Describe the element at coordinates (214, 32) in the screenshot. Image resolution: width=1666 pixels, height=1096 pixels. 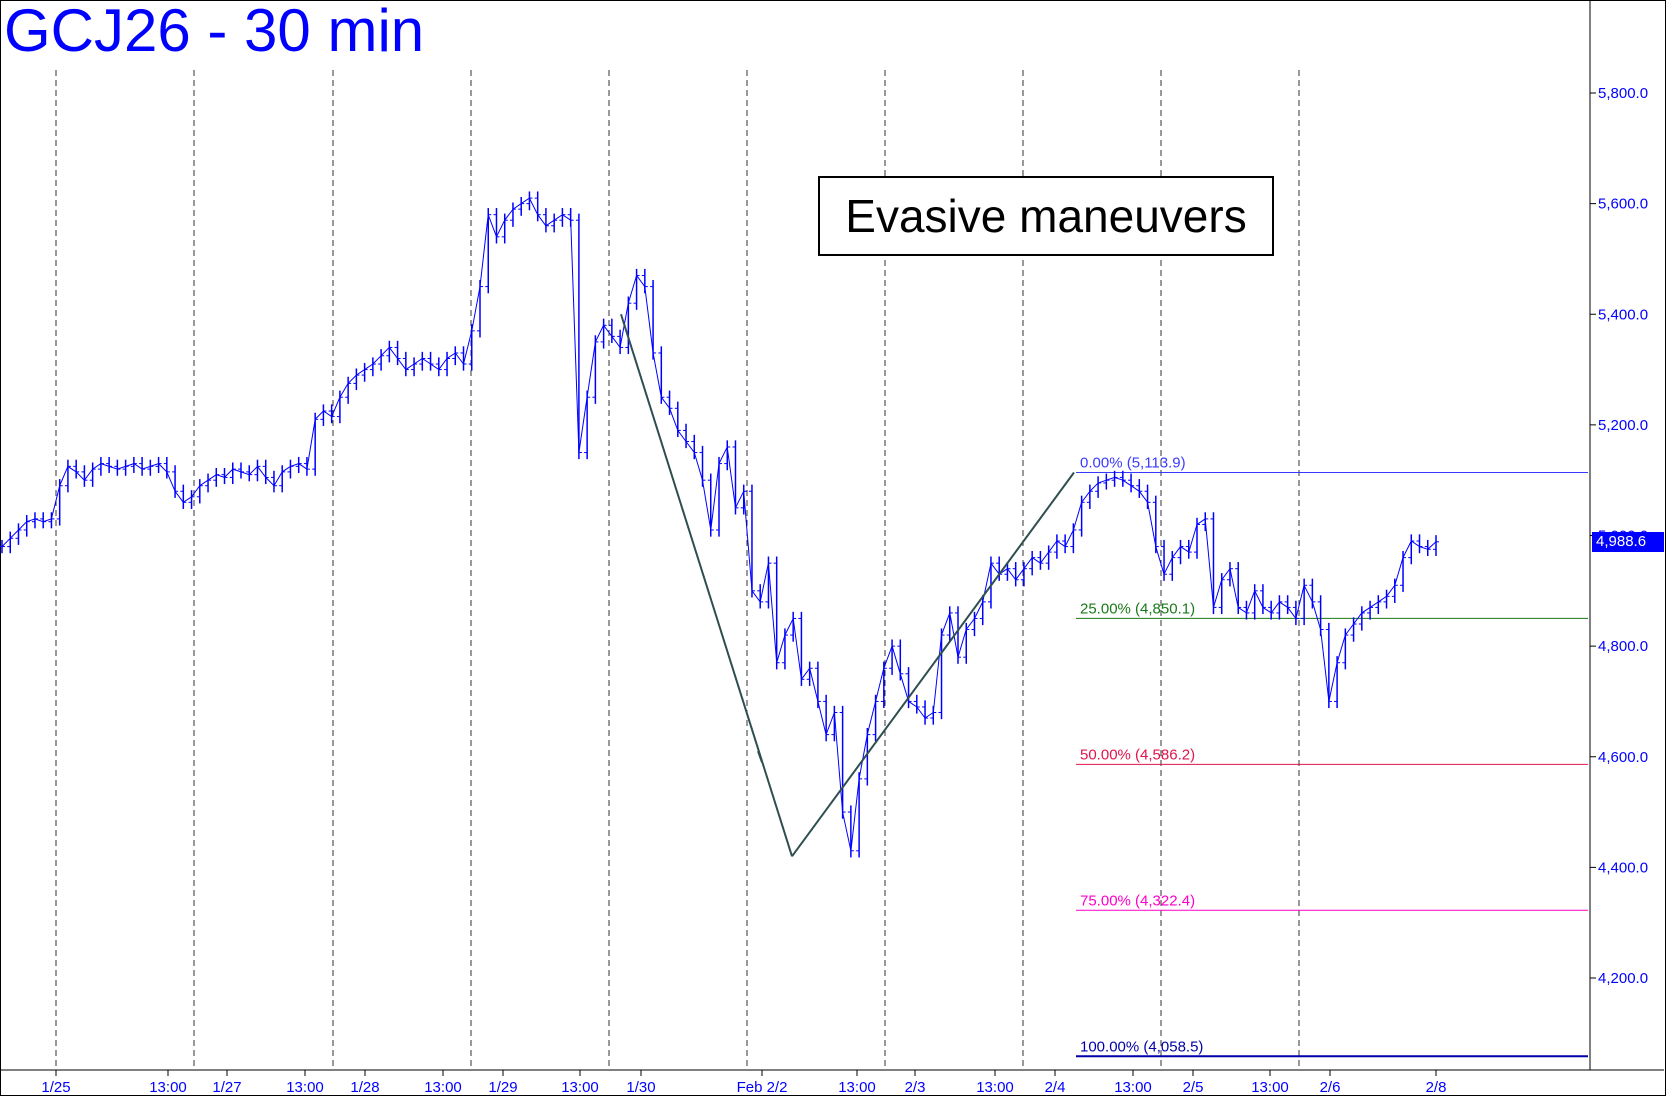
I see `chart-title: GCJ26 - 30 min` at that location.